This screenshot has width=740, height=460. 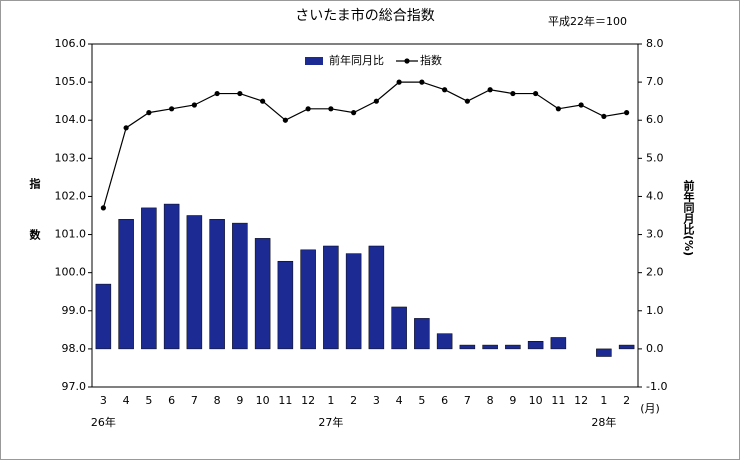 I want to click on y-tick-label: 97.0, so click(x=74, y=386).